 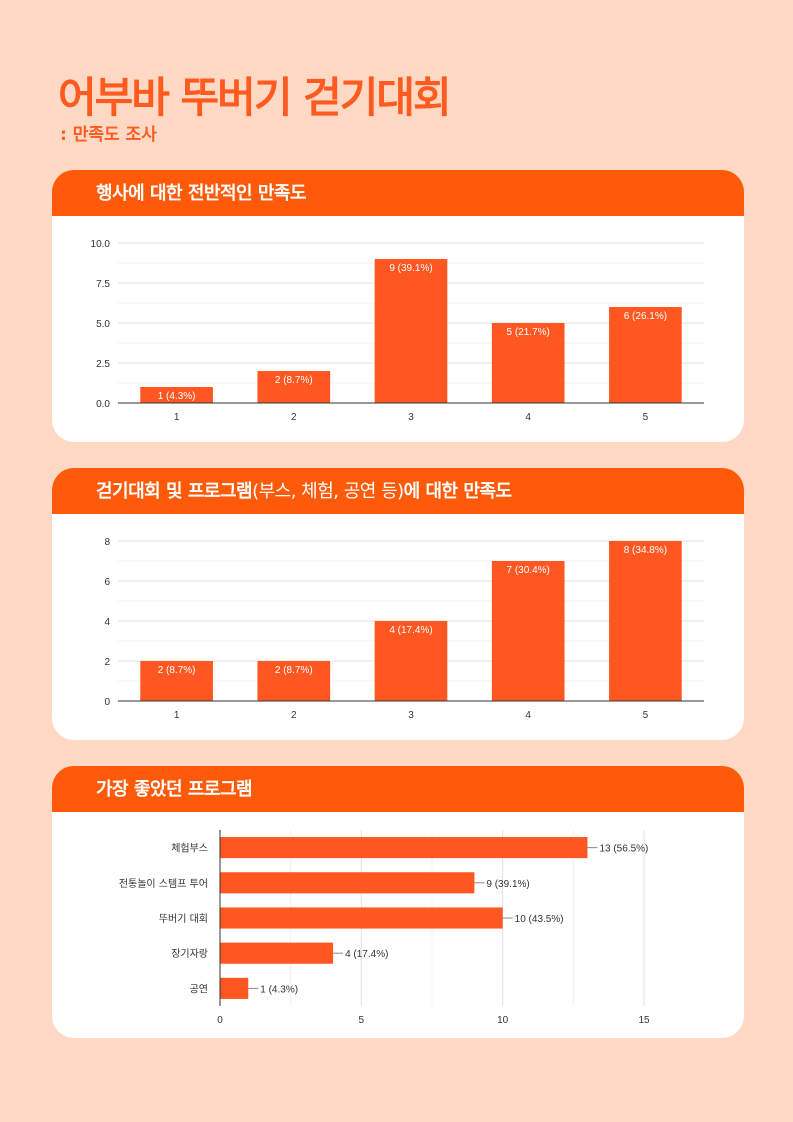 What do you see at coordinates (107, 662) in the screenshot?
I see `y-tick-label: 2` at bounding box center [107, 662].